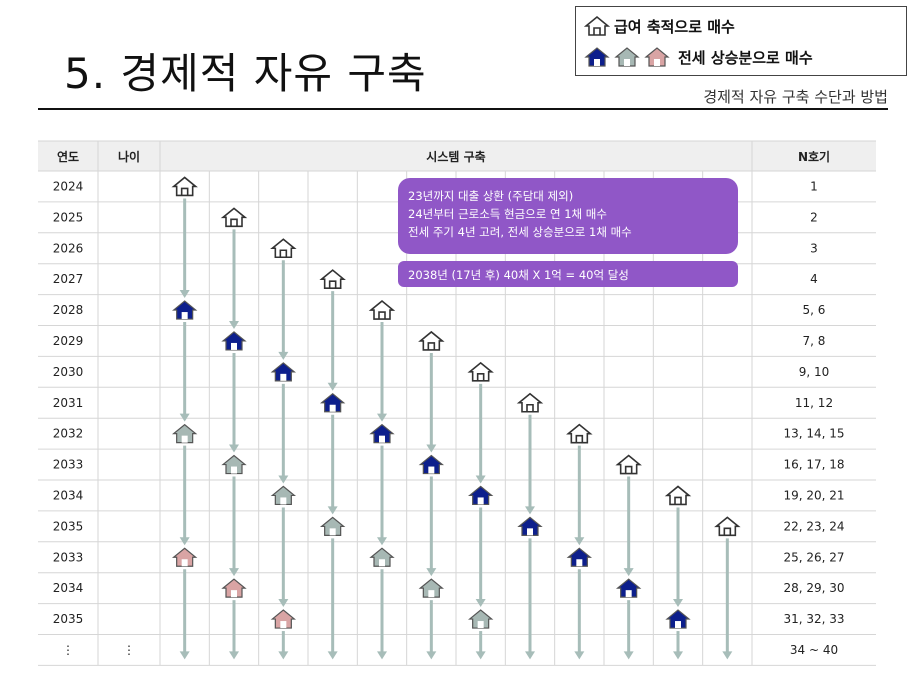 This screenshot has width=912, height=684. Describe the element at coordinates (463, 109) in the screenshot. I see `title-divider` at that location.